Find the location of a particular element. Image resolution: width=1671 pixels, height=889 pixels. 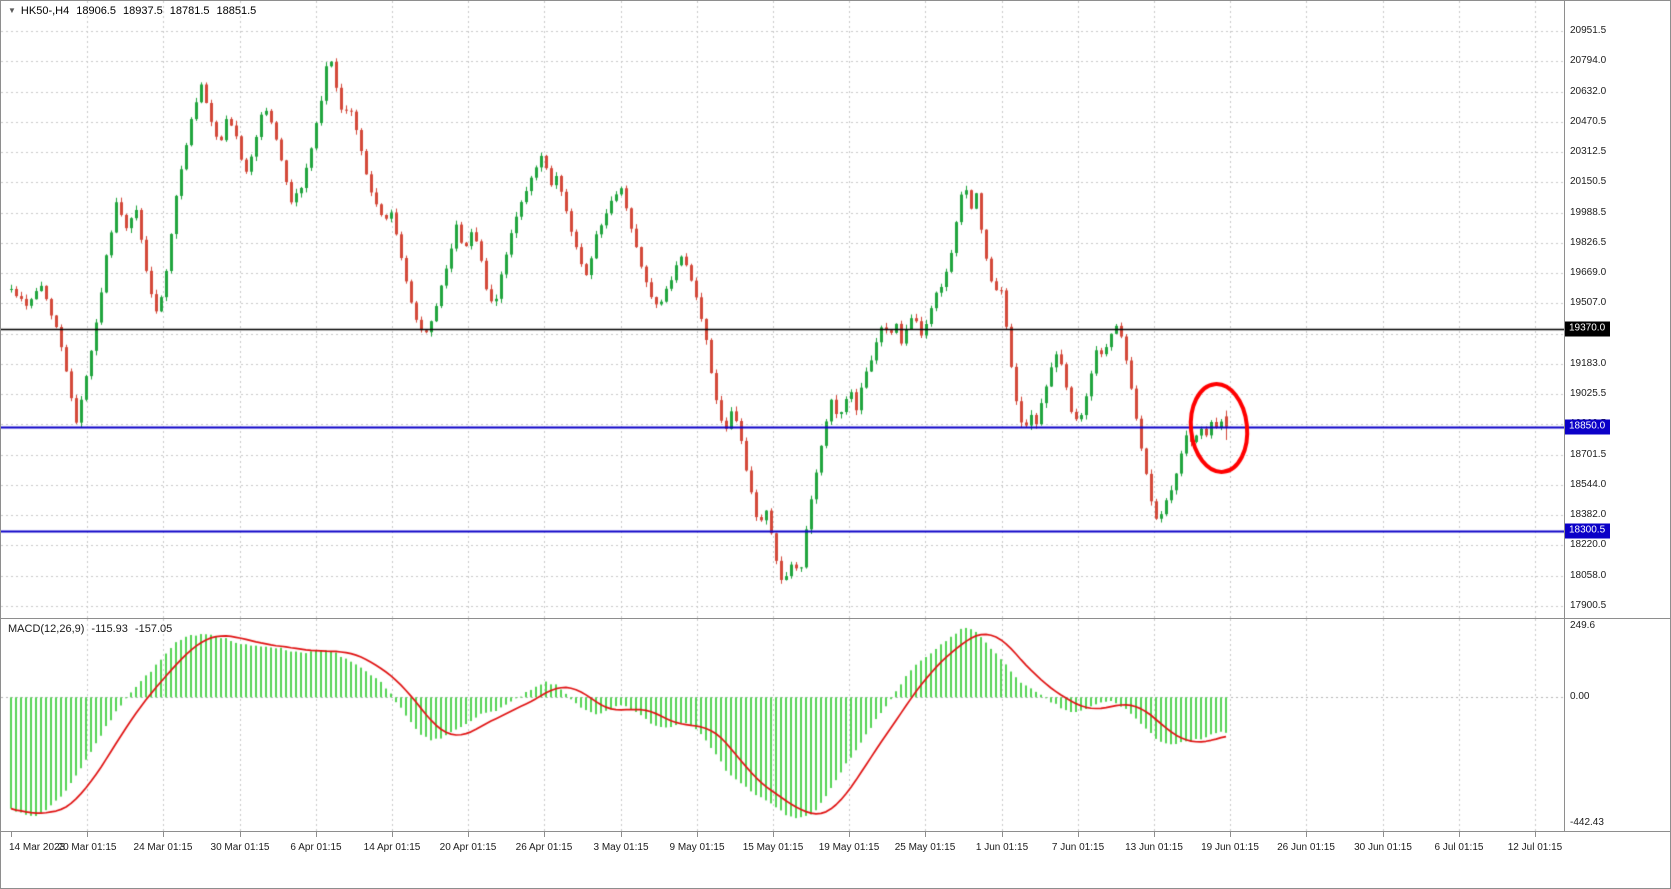

price-line-badge: 19370.0 is located at coordinates (1588, 329).